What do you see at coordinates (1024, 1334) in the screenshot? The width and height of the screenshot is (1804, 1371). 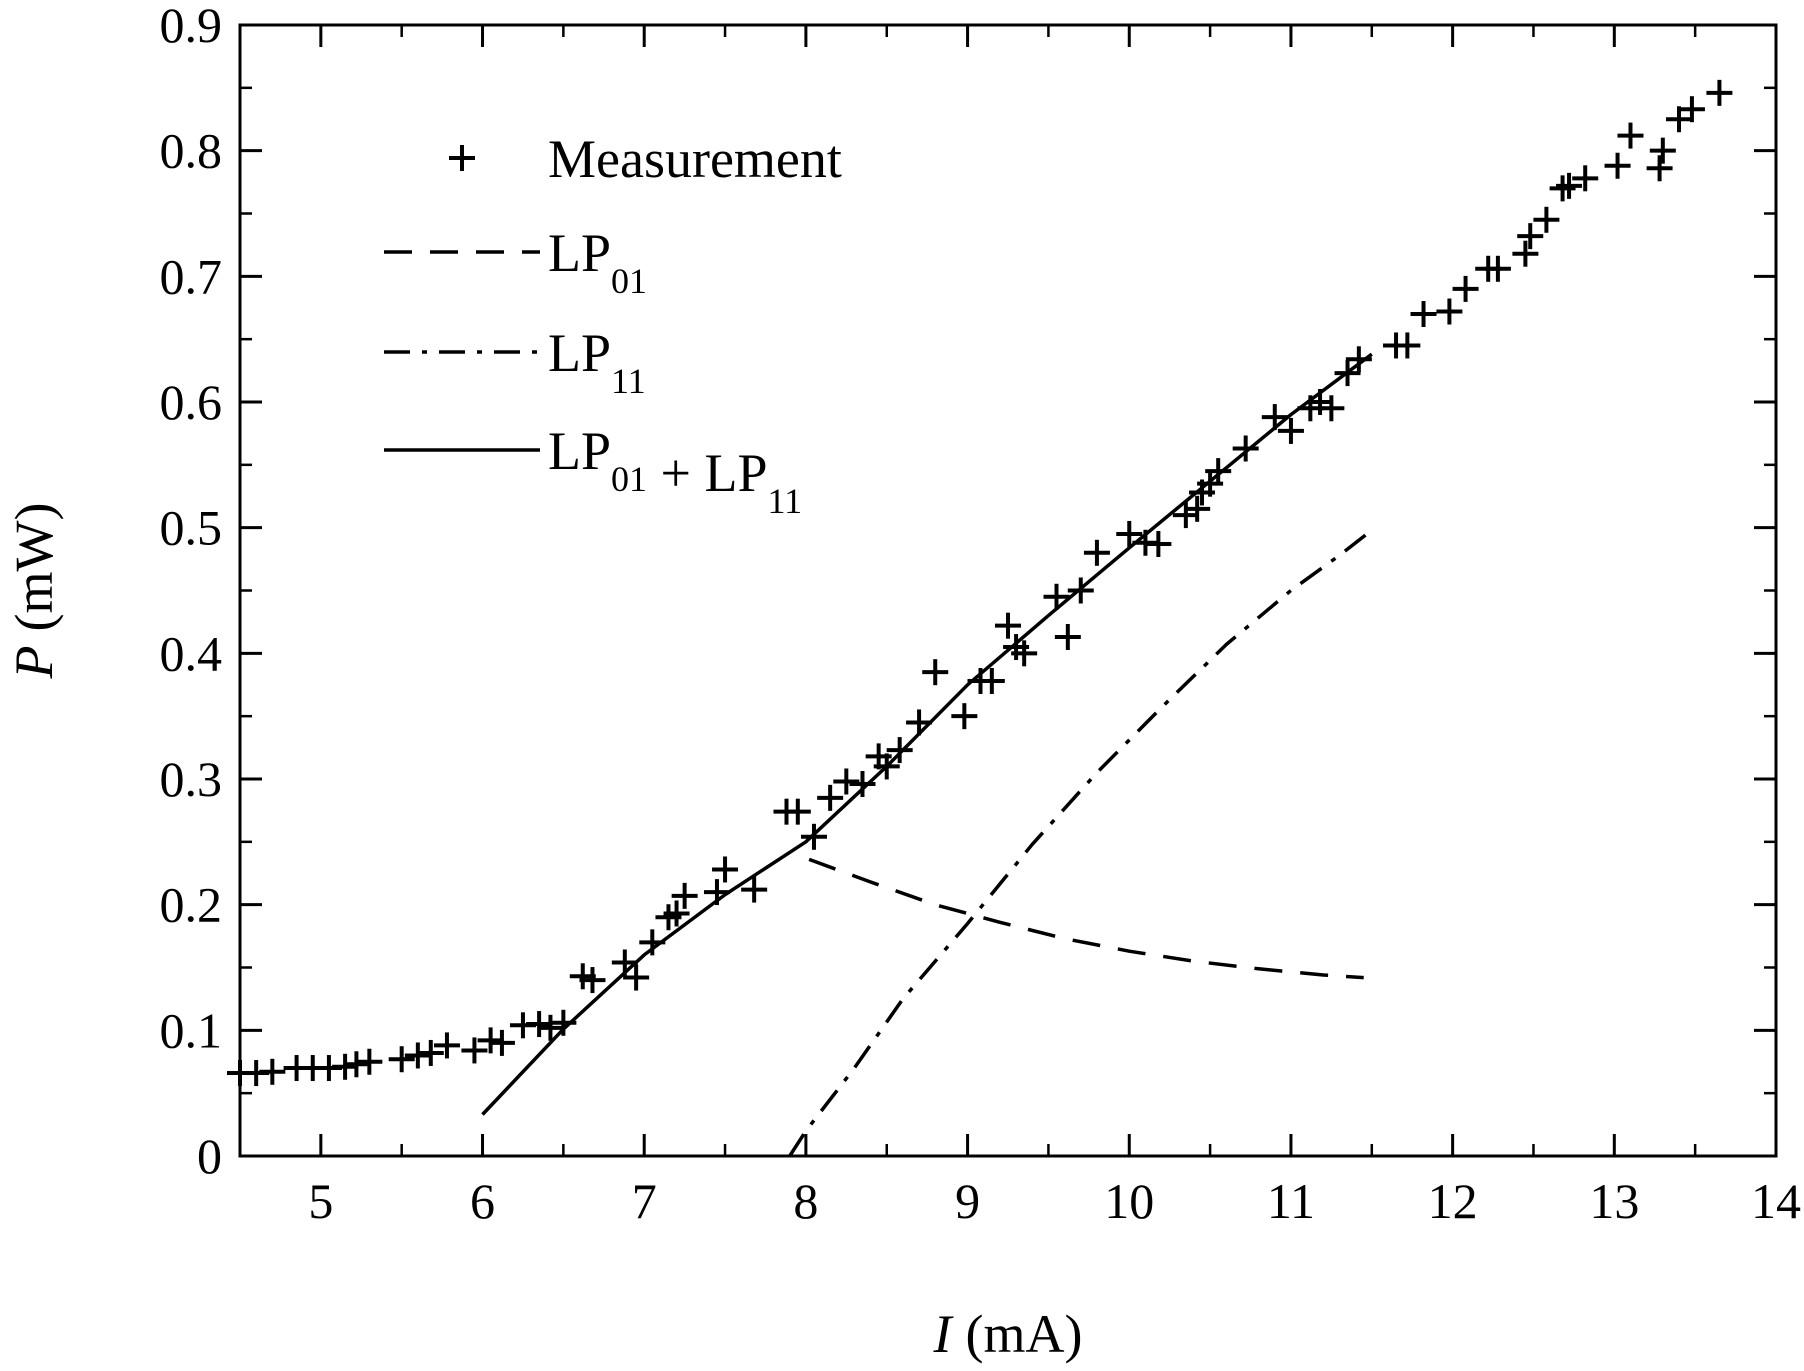 I see `x-axis-unit: (mA)` at bounding box center [1024, 1334].